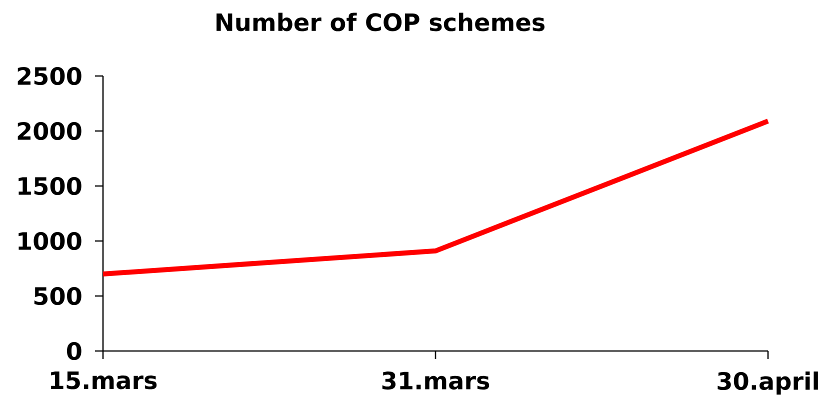 This screenshot has height=405, width=825. What do you see at coordinates (50, 186) in the screenshot?
I see `y-tick-label: 1500` at bounding box center [50, 186].